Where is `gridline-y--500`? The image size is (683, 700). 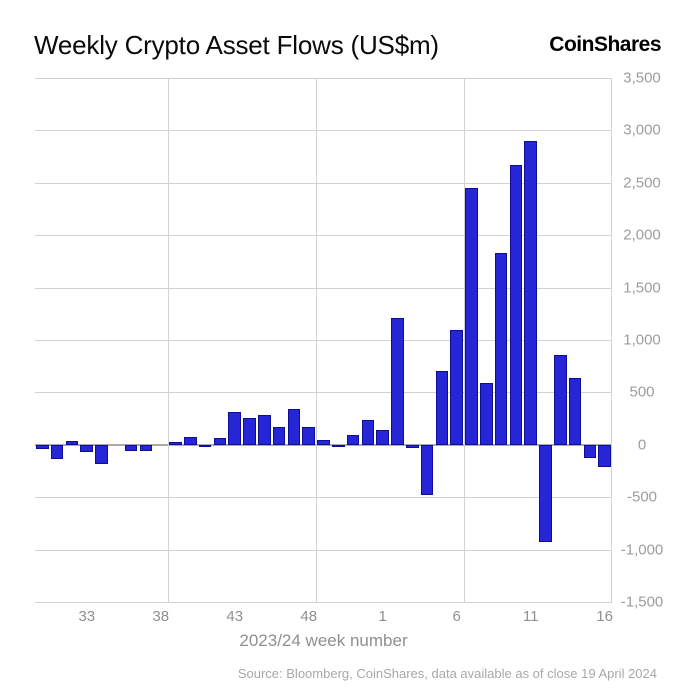
gridline-y--500 is located at coordinates (323, 498).